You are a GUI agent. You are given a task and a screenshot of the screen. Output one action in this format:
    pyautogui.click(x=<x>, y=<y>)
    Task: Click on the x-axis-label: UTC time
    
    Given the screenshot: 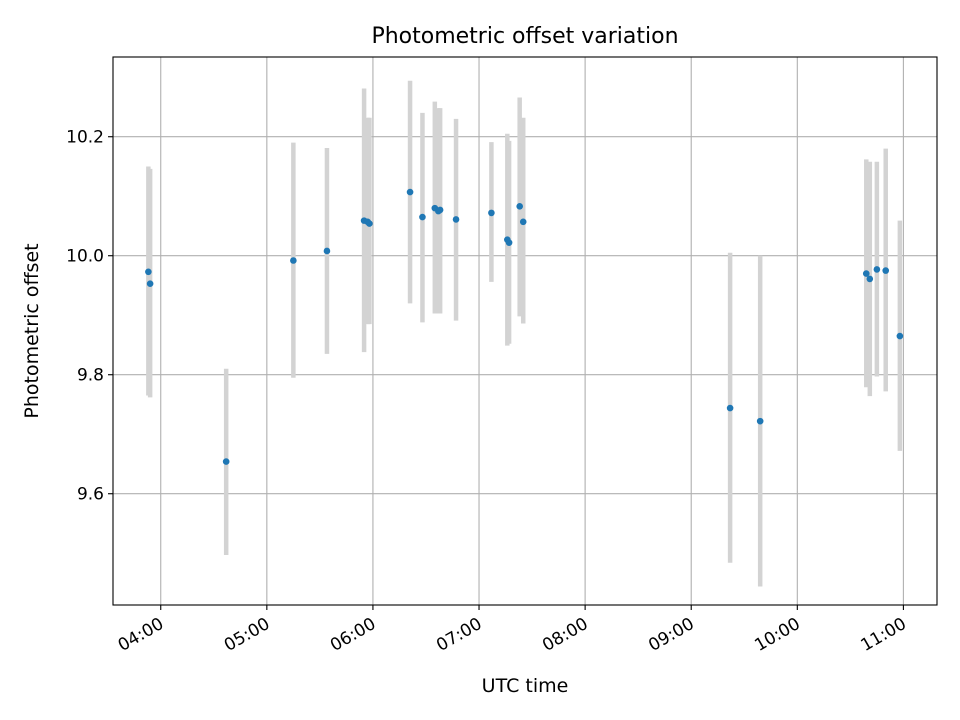 What is the action you would take?
    pyautogui.click(x=525, y=686)
    